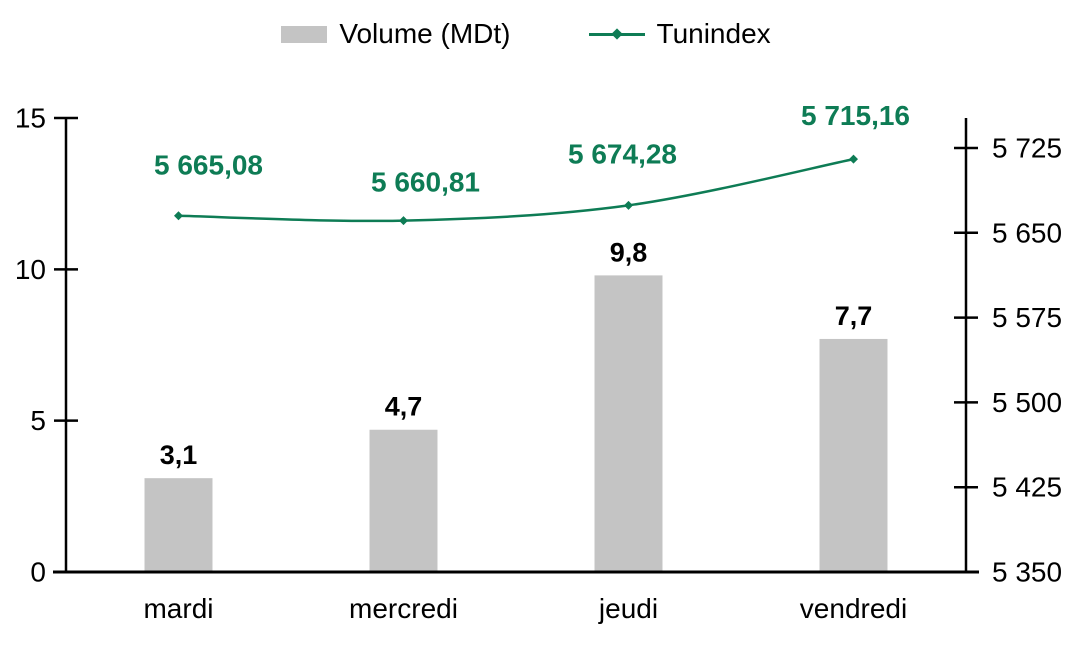 This screenshot has height=646, width=1084. What do you see at coordinates (628, 205) in the screenshot?
I see `tunindex-marker-jeudi` at bounding box center [628, 205].